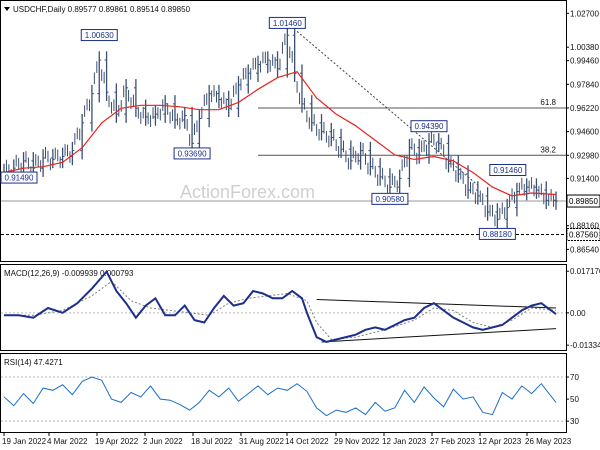  I want to click on annotation-label: 0.91460, so click(507, 170).